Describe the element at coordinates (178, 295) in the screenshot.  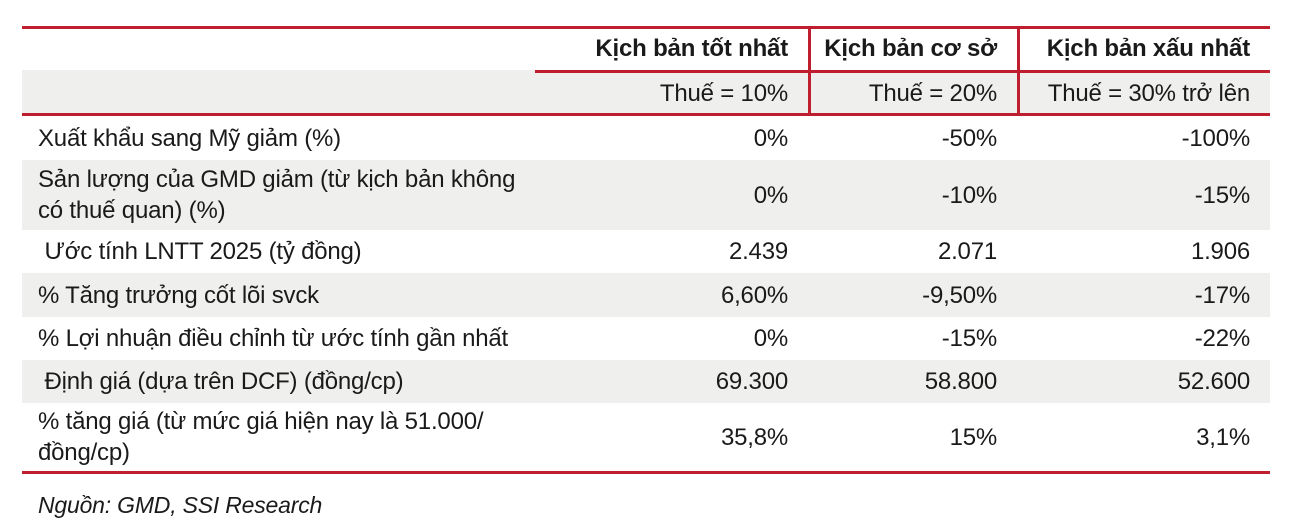
I see `row-label: % Tăng trưởng cốt lõi svck` at that location.